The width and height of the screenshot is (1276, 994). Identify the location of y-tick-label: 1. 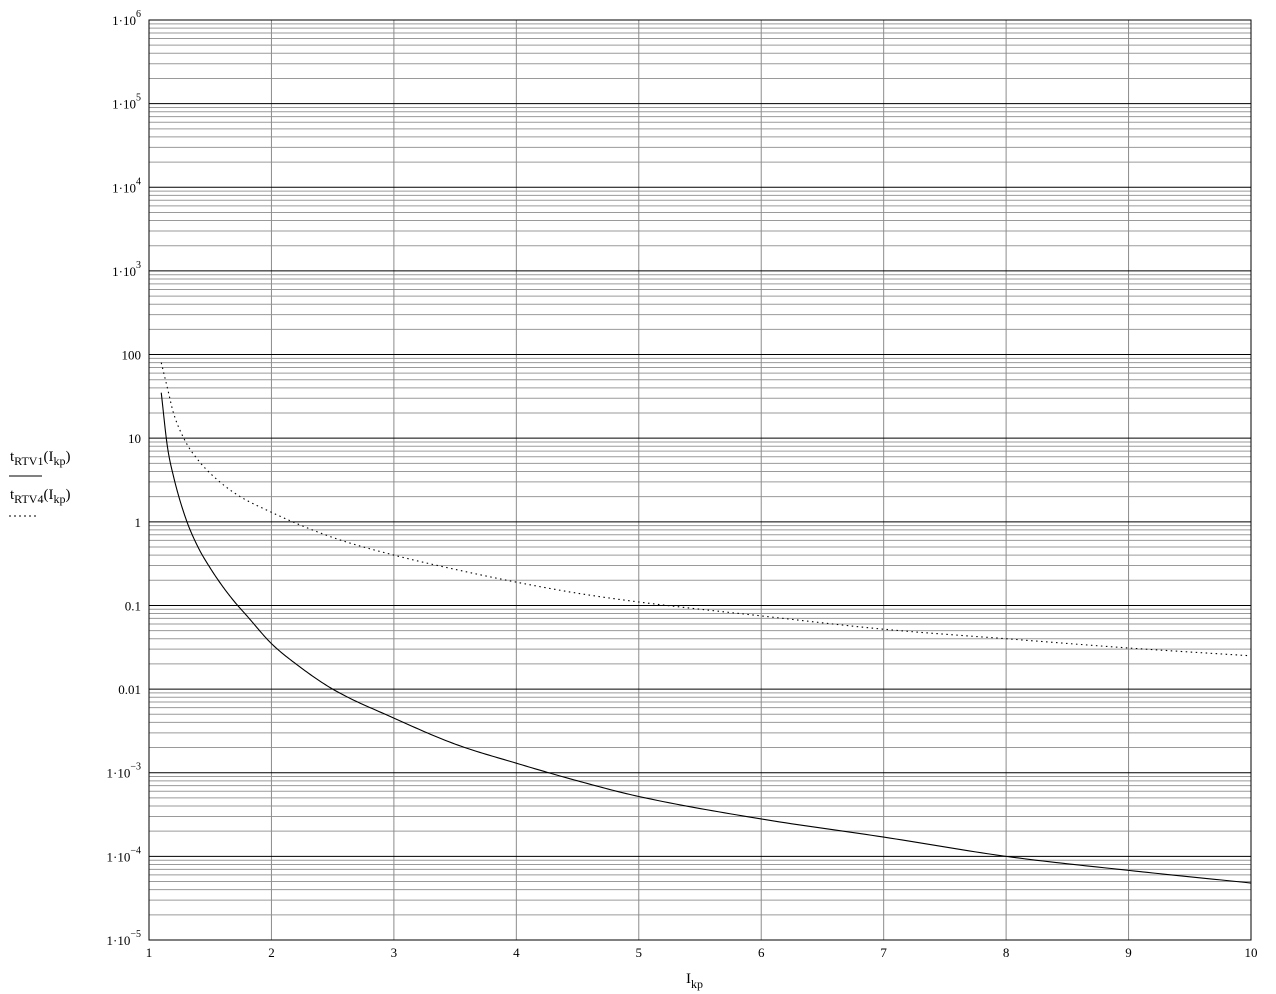
(138, 522).